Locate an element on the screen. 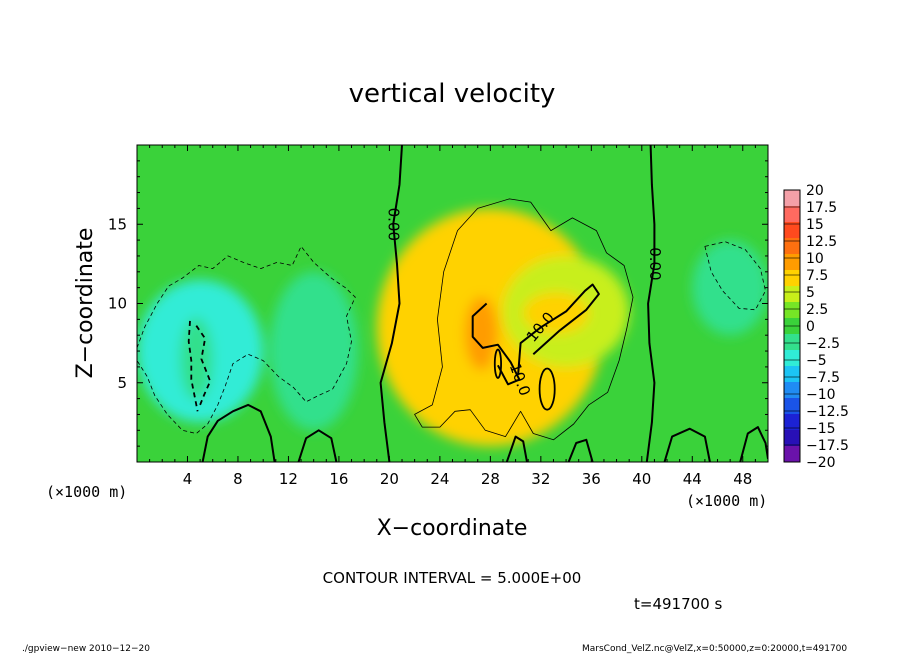  x-axis-label: X−coordinate is located at coordinates (452, 528).